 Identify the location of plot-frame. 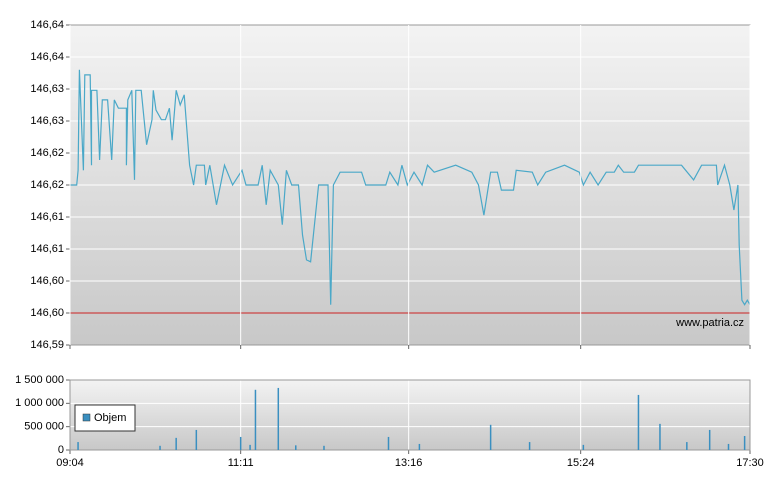
(410, 415).